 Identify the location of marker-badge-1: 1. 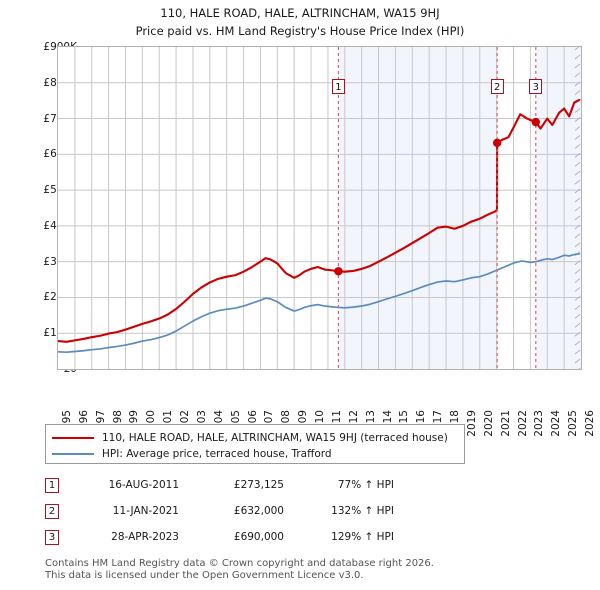
(338, 86).